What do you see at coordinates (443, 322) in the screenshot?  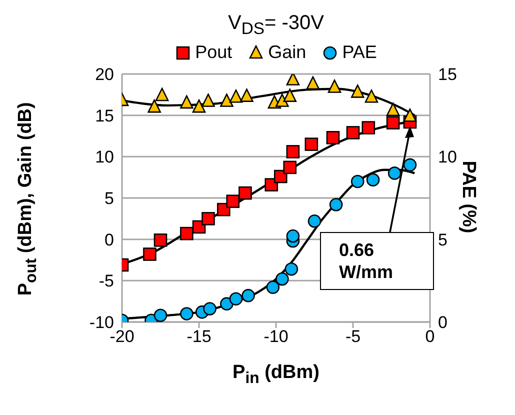 I see `y2-tick-label: 0` at bounding box center [443, 322].